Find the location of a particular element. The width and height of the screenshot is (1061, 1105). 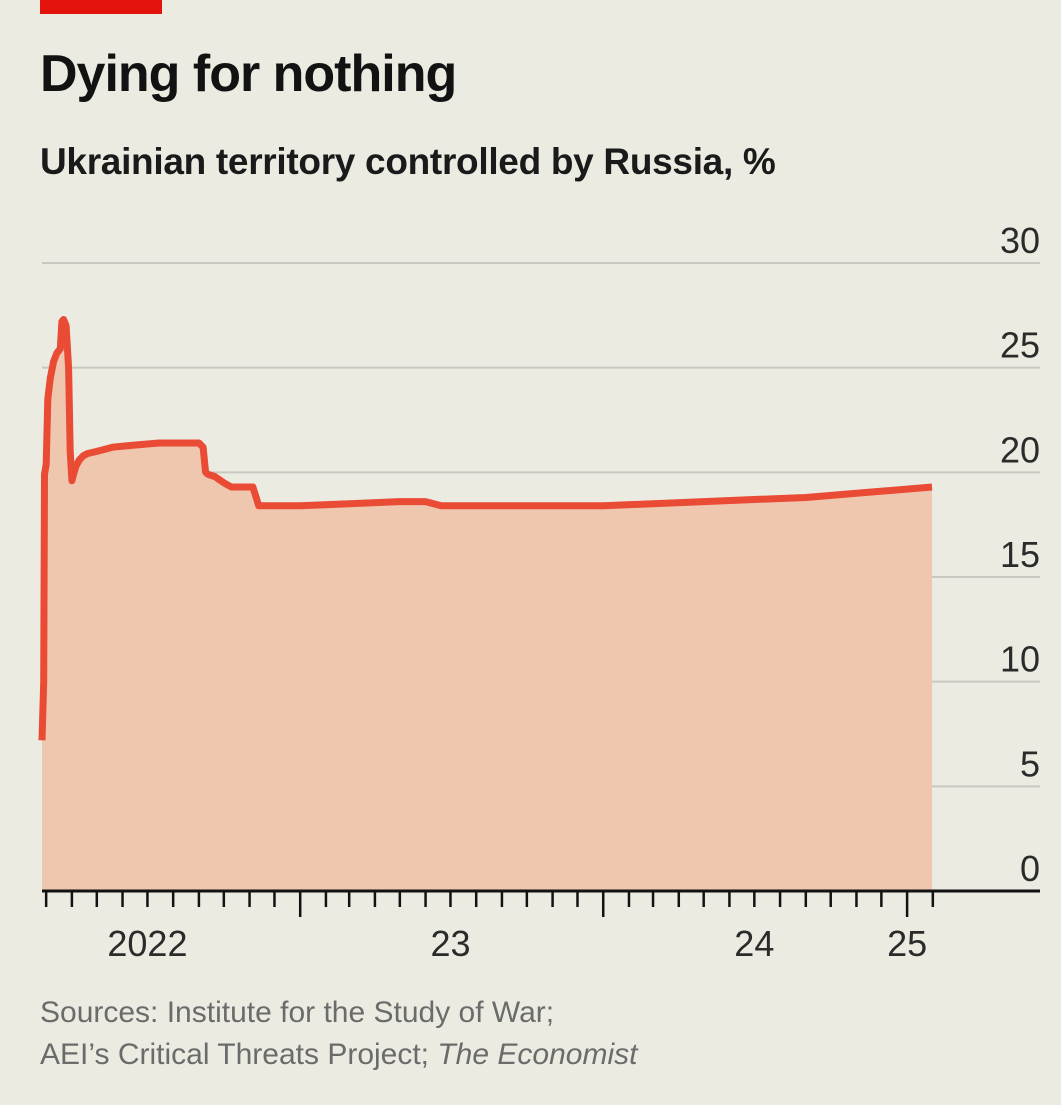

y-tick-label-25: 25 is located at coordinates (1020, 345).